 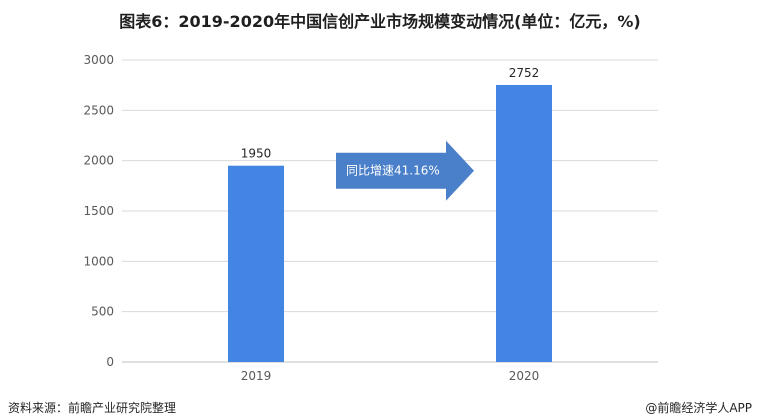 I want to click on growth-arrow-icon, so click(x=405, y=170).